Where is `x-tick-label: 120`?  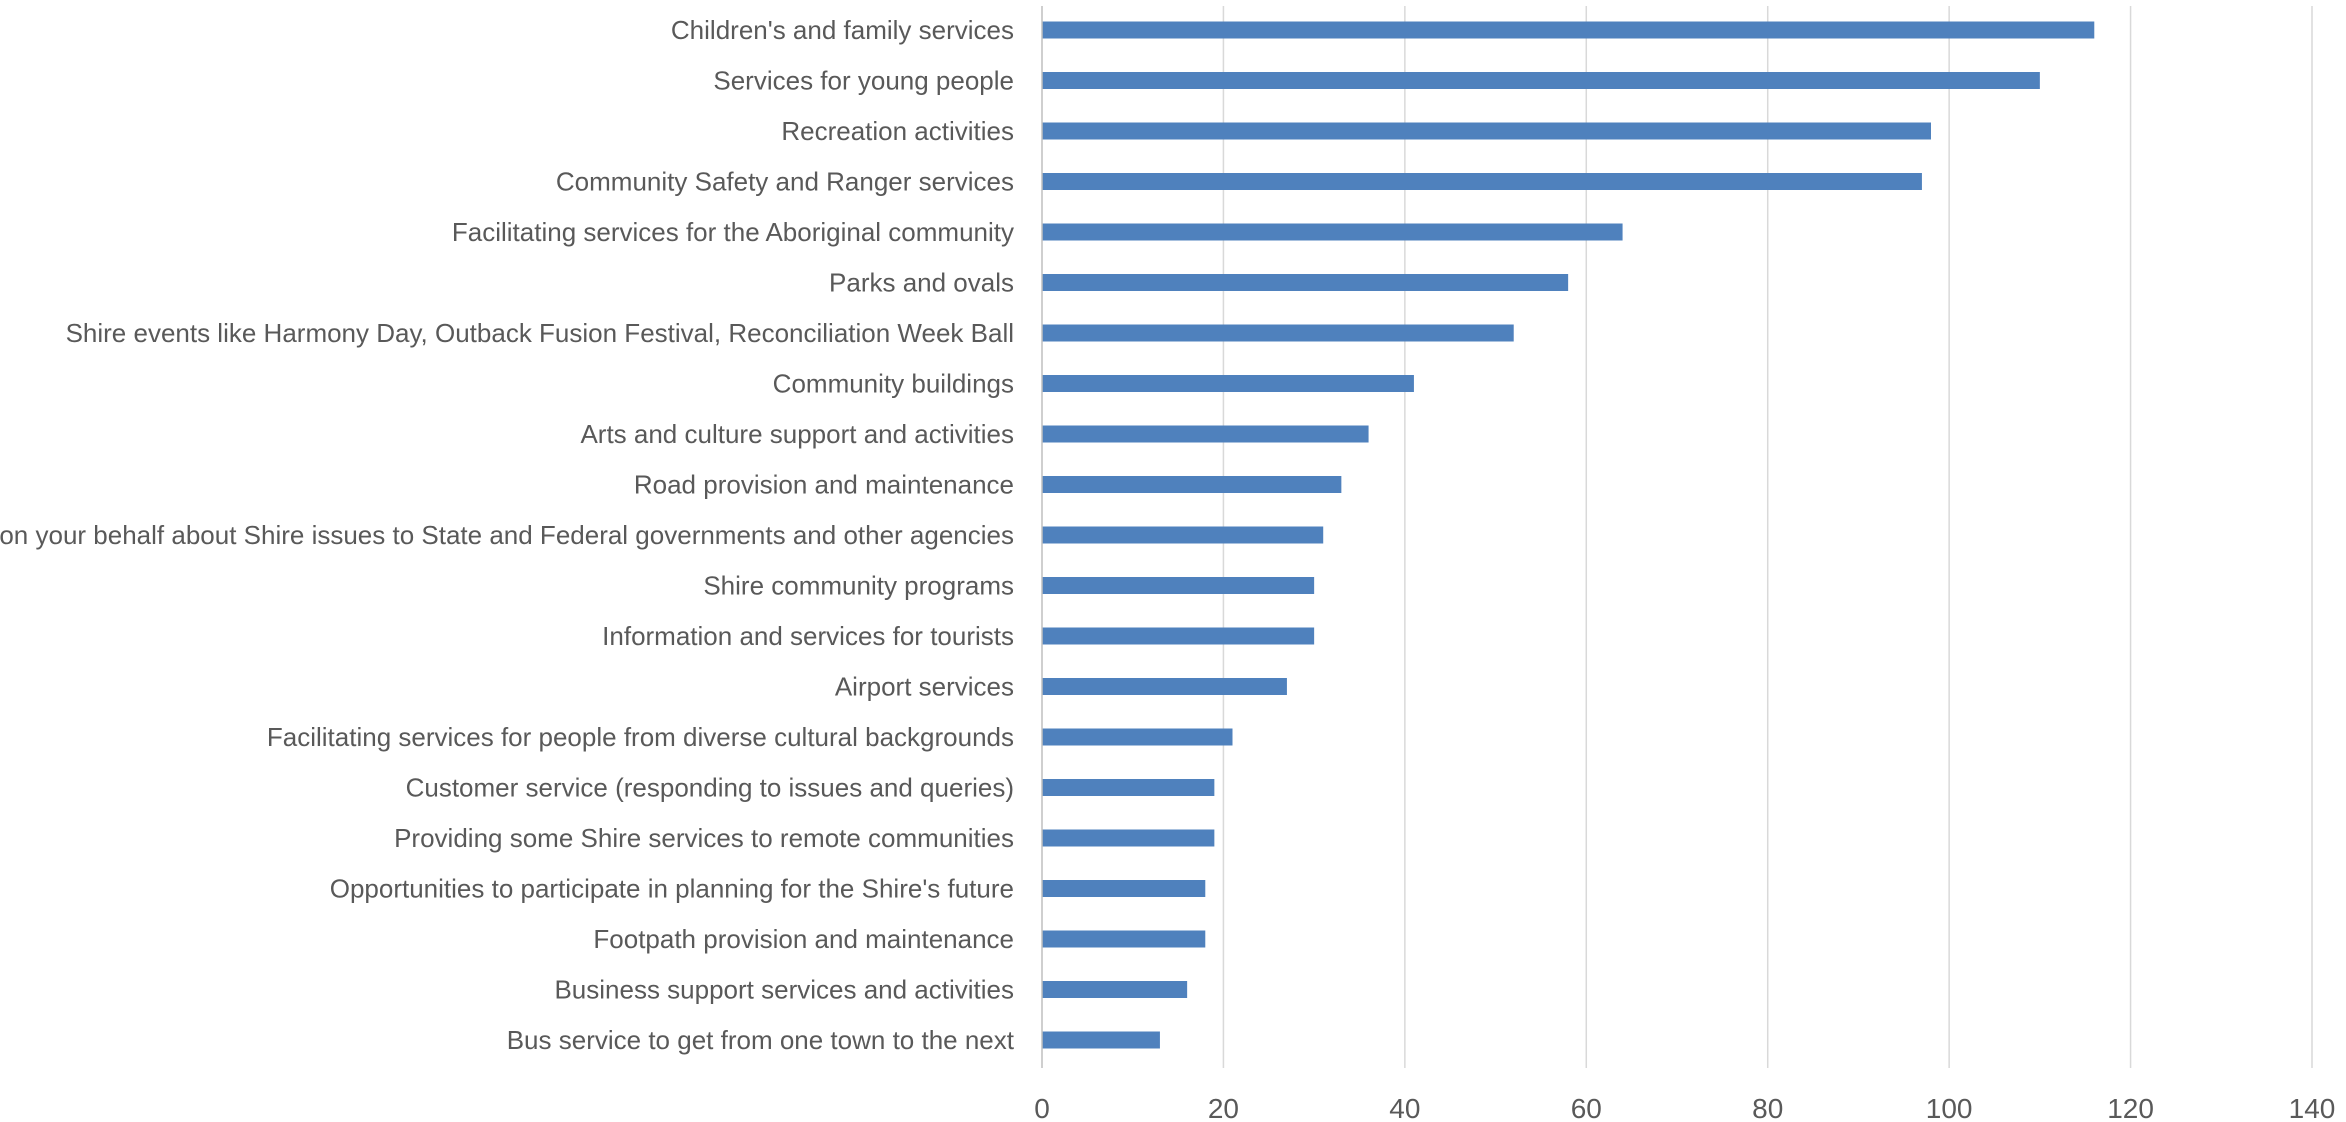
x-tick-label: 120 is located at coordinates (2130, 1107).